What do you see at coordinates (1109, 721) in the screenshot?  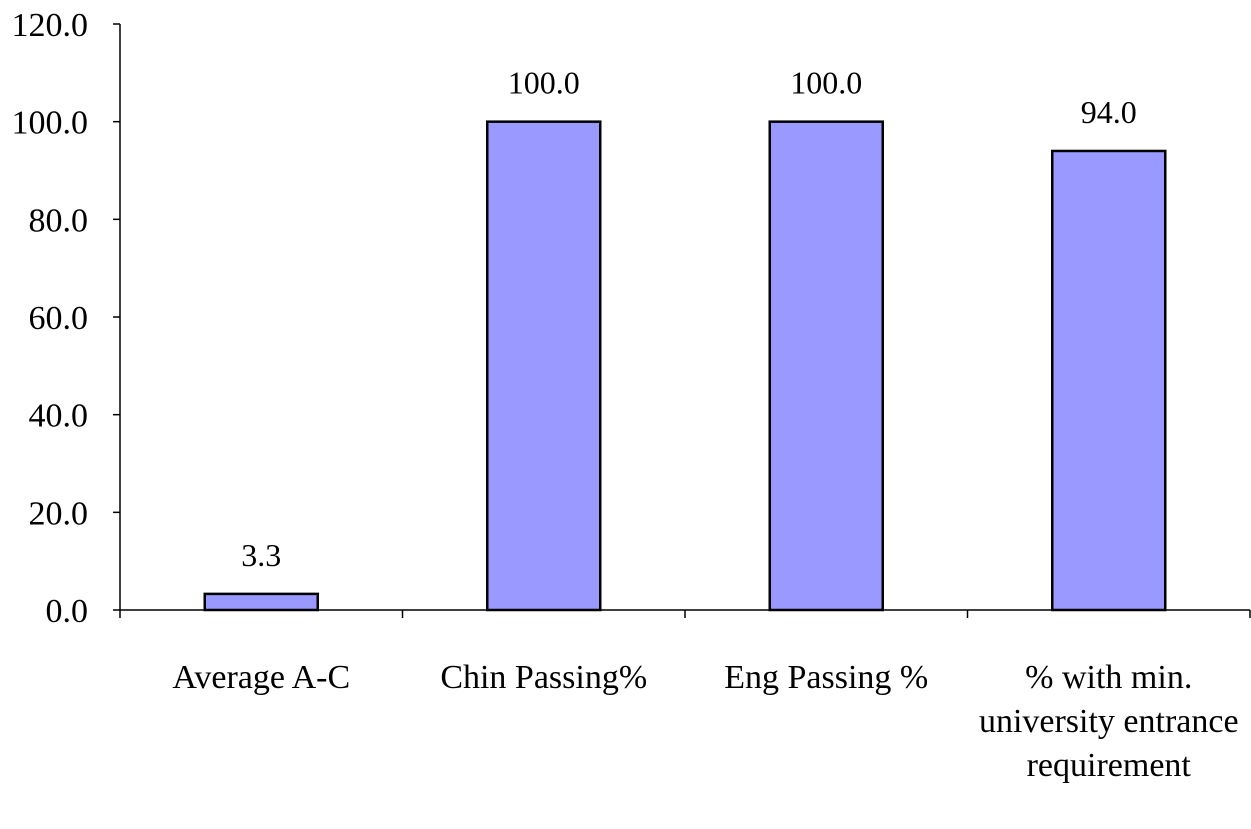 I see `category-label: university entrance` at bounding box center [1109, 721].